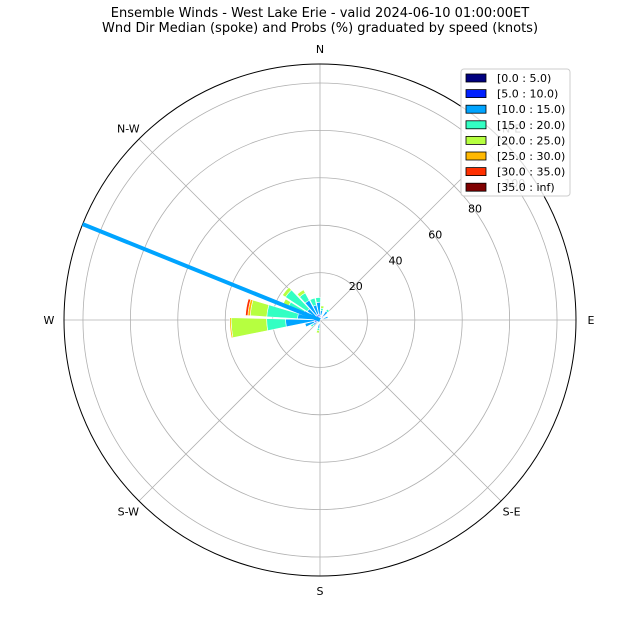 This screenshot has height=640, width=640. I want to click on direction-label: W, so click(49, 320).